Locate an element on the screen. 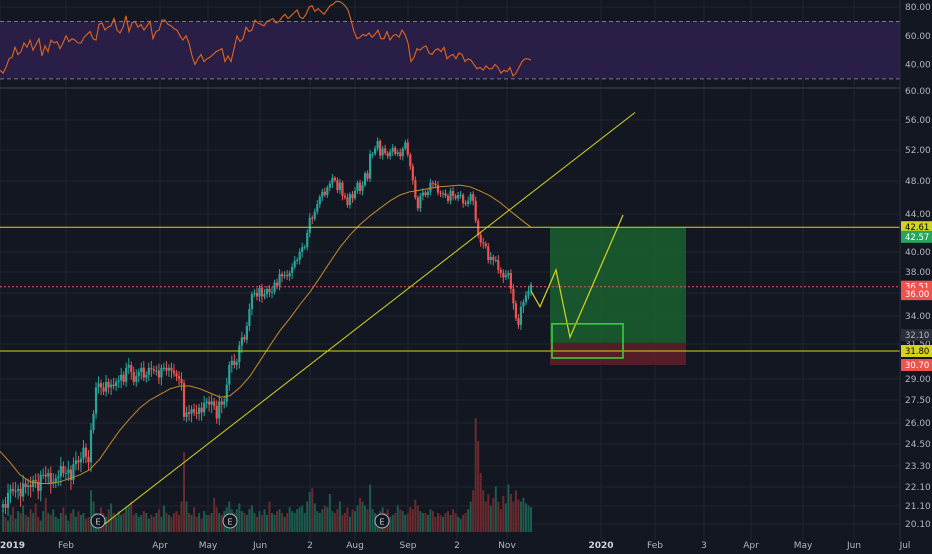  long-position-tool is located at coordinates (618, 296).